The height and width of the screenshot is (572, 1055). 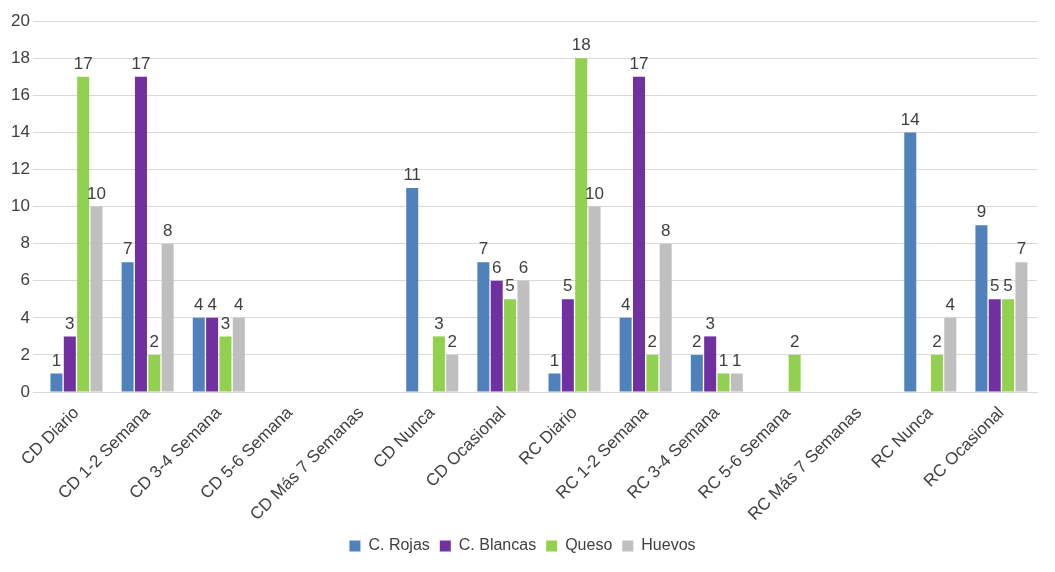 I want to click on legend-label: C. Rojas, so click(x=399, y=545).